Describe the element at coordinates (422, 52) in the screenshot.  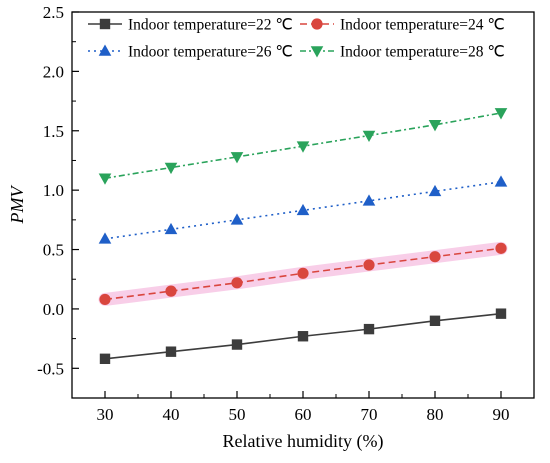
I see `legend-label: Indoor temperature=28 ℃` at that location.